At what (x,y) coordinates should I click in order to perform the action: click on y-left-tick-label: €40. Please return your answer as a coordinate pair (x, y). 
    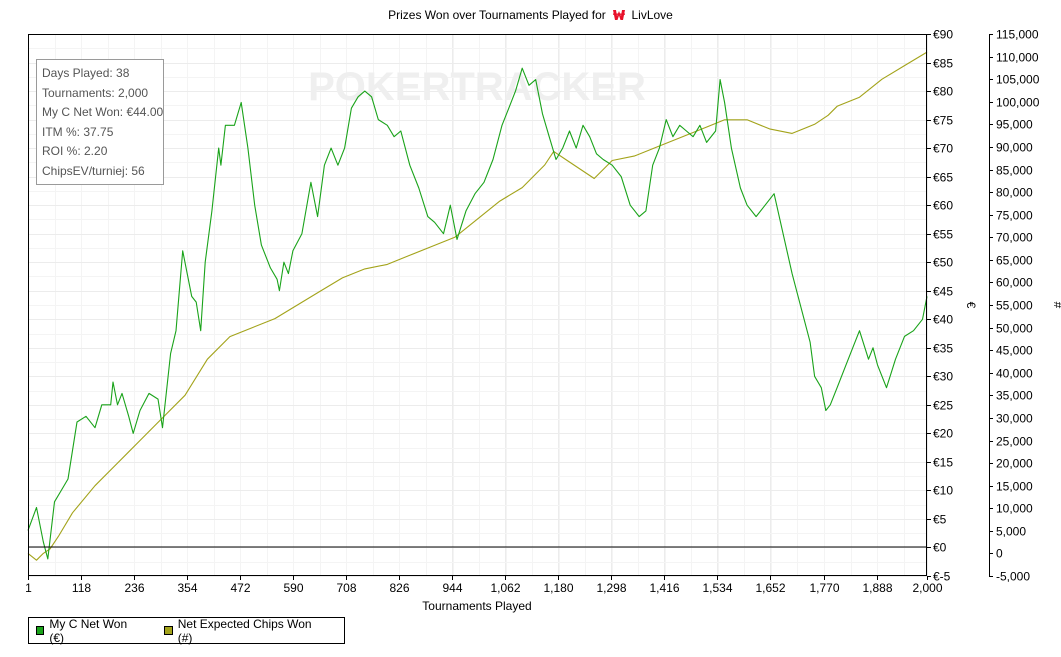
    Looking at the image, I should click on (943, 320).